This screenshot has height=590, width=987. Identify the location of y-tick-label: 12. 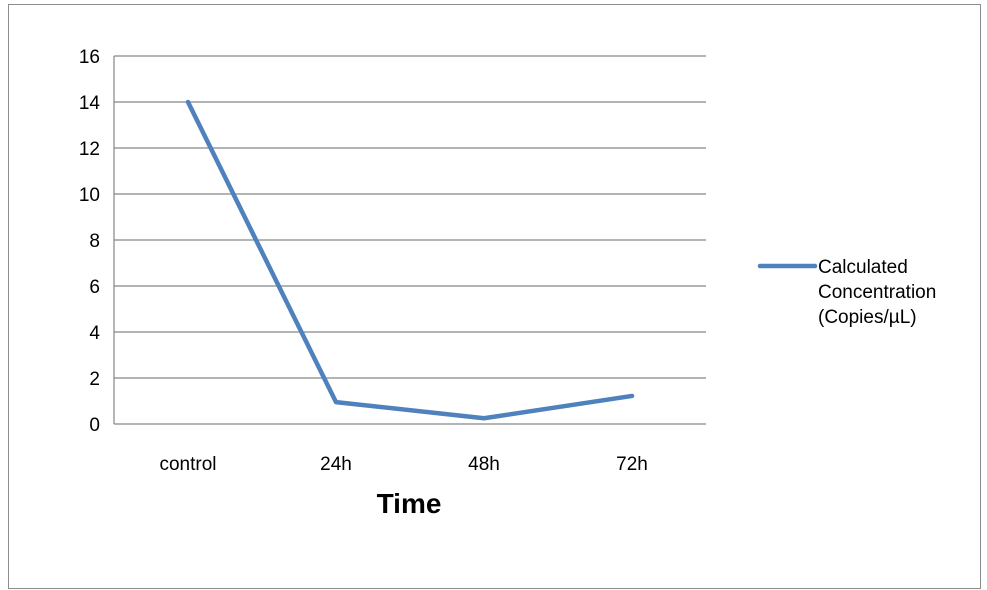
(89, 149).